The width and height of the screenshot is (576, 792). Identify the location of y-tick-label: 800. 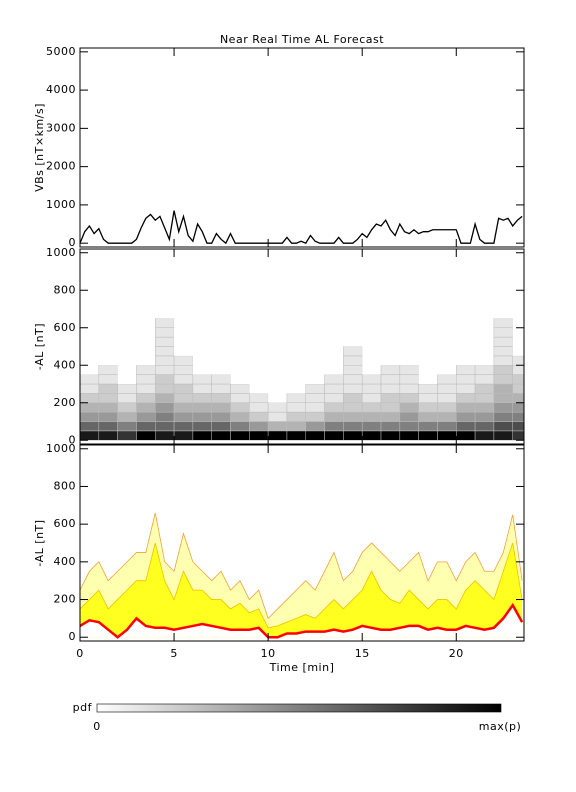
(65, 485).